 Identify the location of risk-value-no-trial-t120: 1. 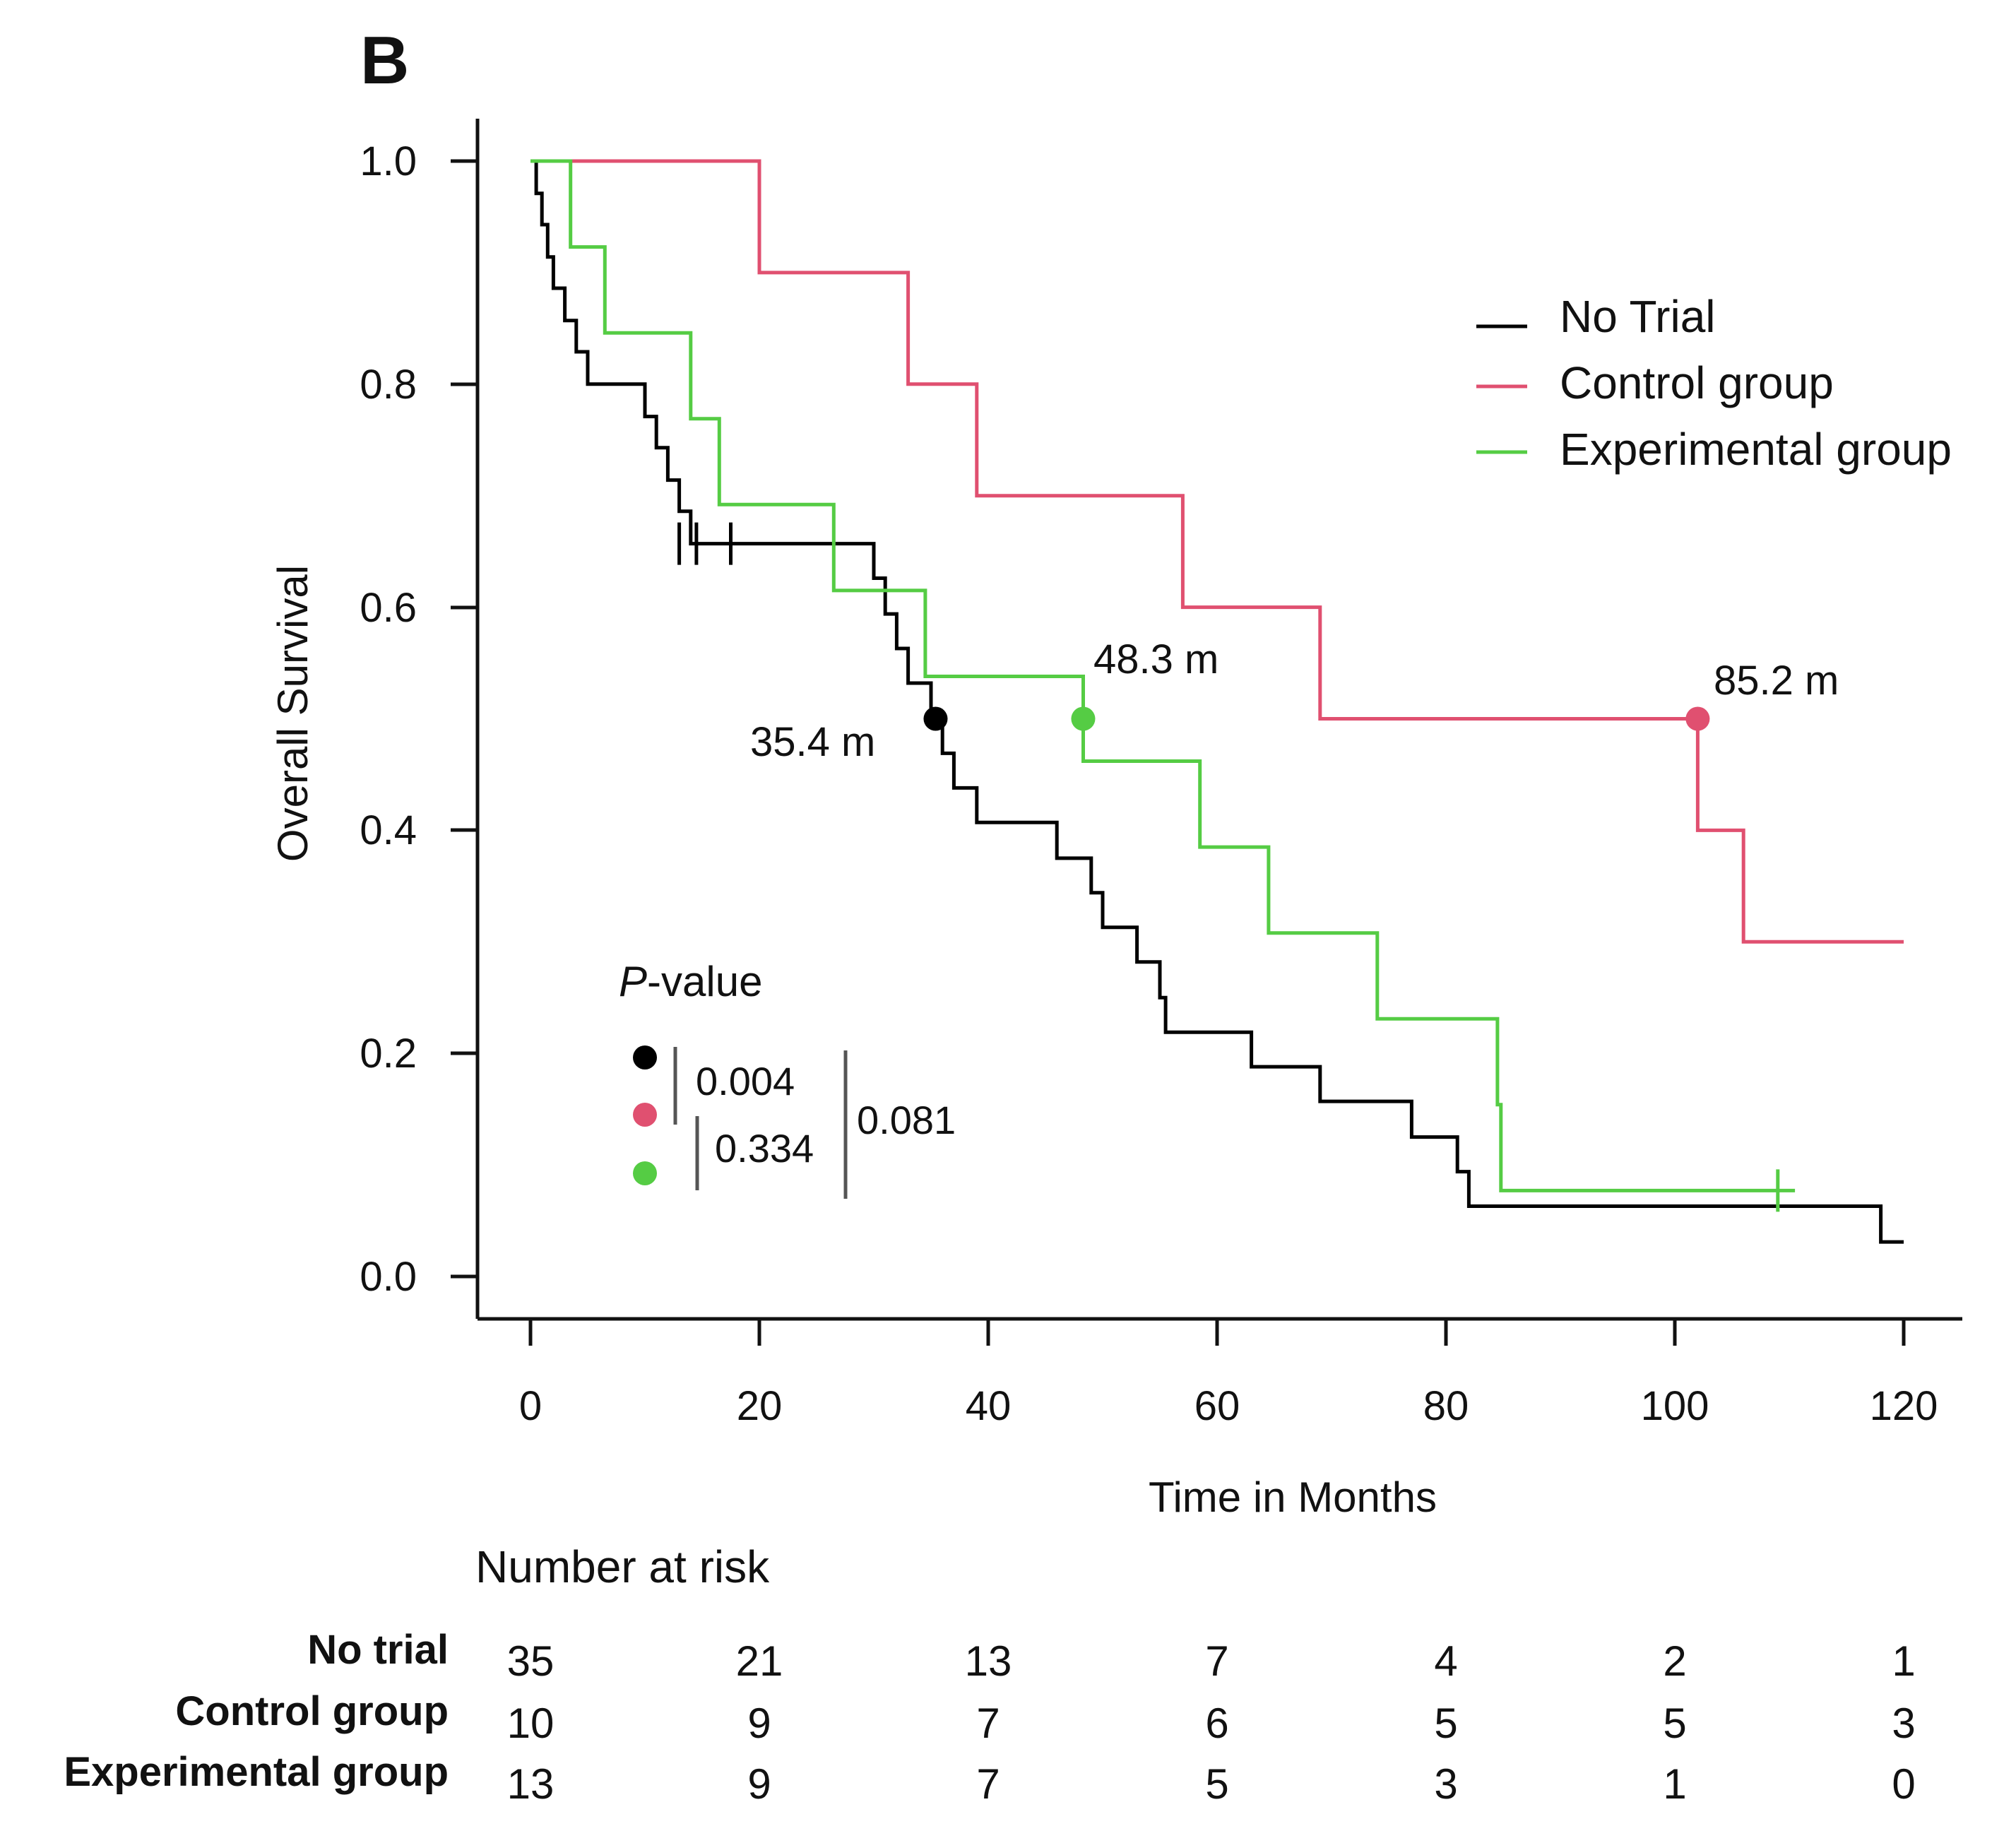
(1904, 1661).